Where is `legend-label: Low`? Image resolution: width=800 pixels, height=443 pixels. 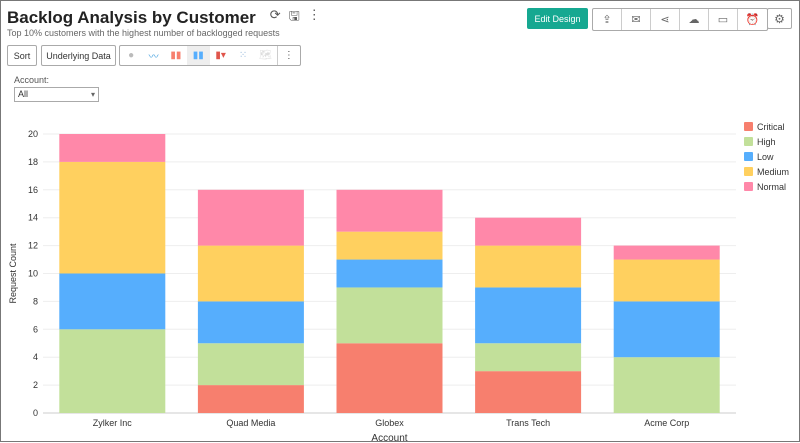 legend-label: Low is located at coordinates (765, 156).